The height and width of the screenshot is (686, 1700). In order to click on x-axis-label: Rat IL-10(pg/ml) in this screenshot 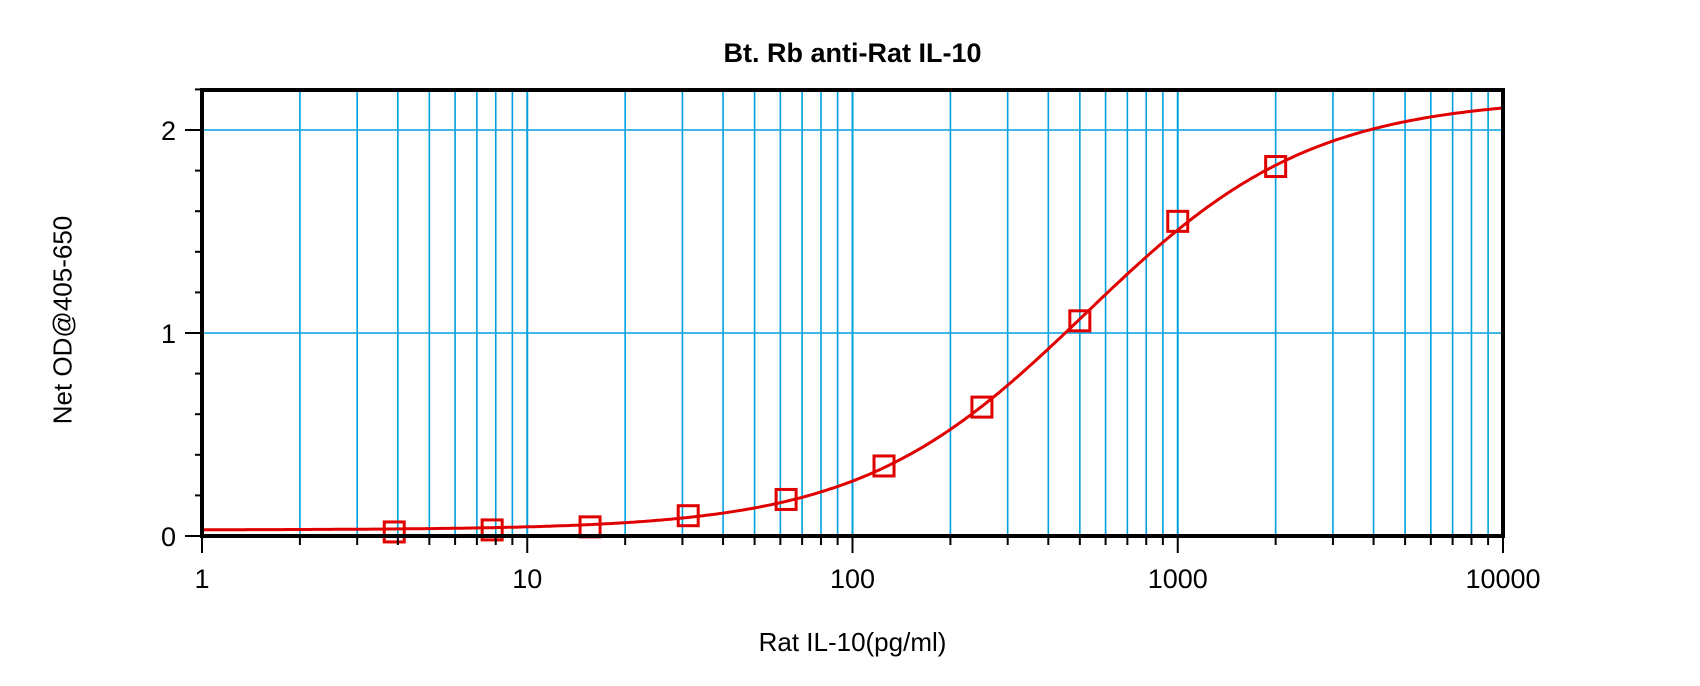, I will do `click(852, 642)`.